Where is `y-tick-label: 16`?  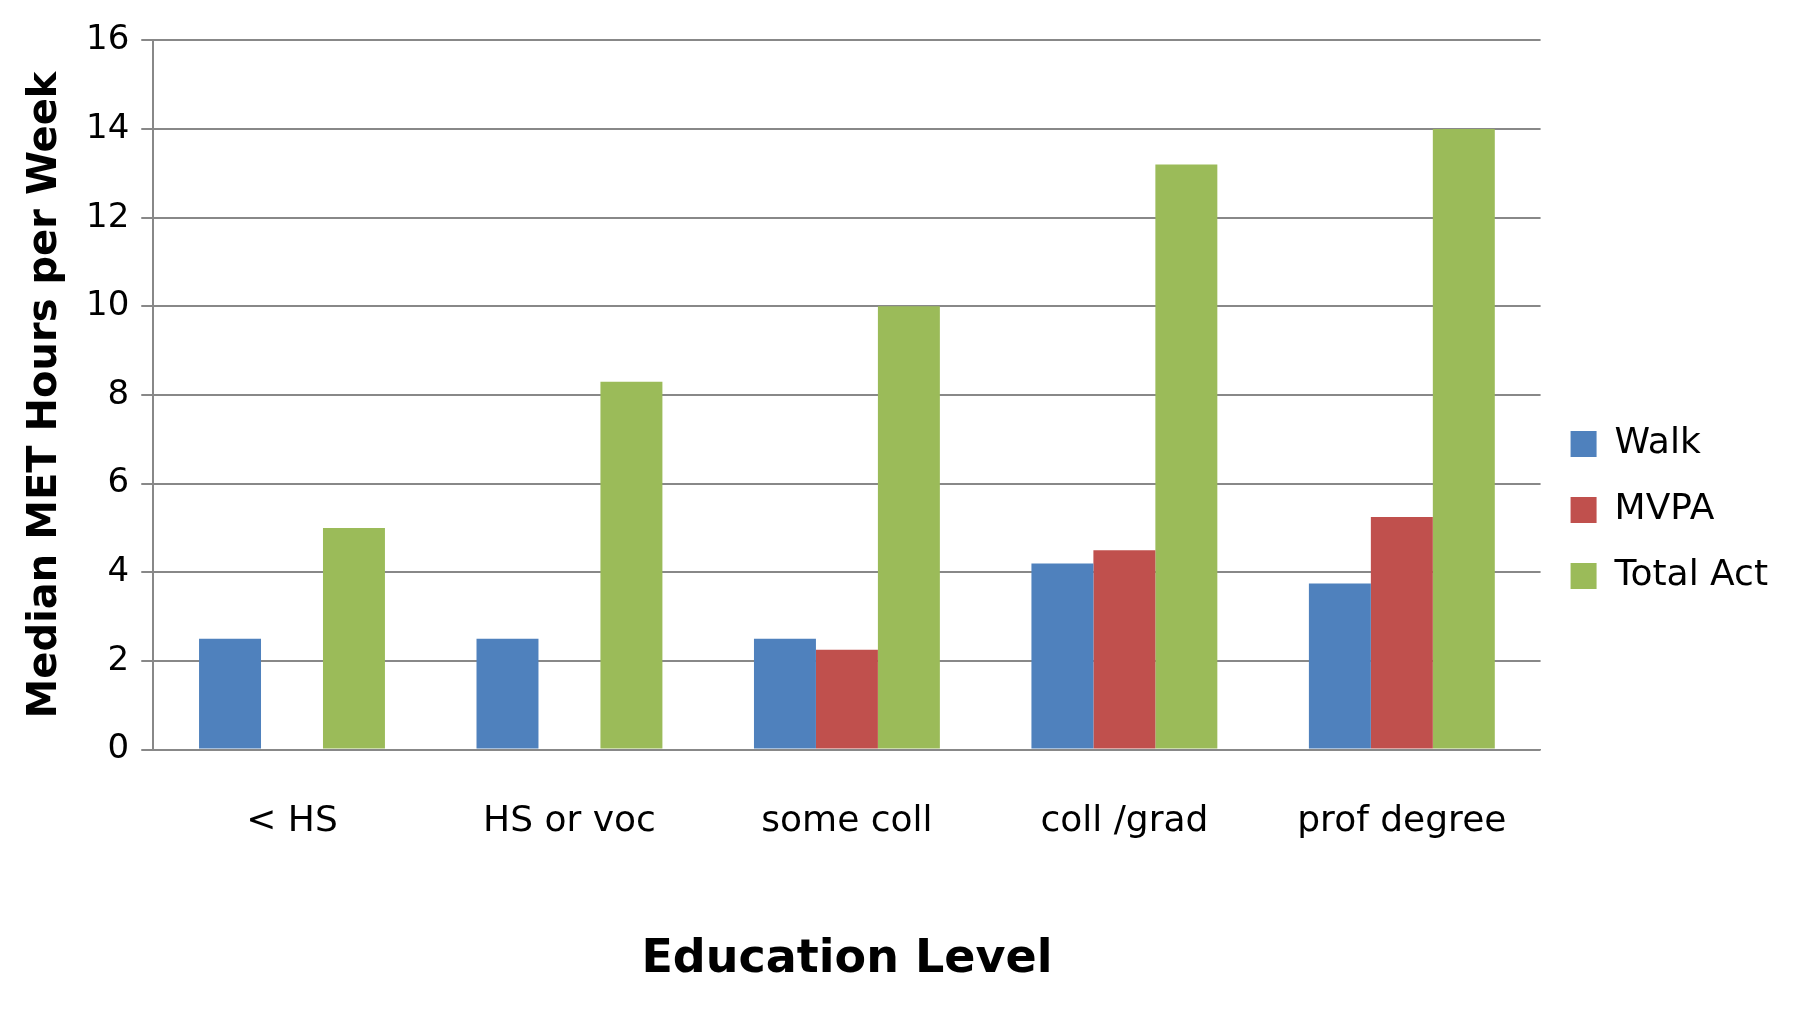
y-tick-label: 16 is located at coordinates (108, 37).